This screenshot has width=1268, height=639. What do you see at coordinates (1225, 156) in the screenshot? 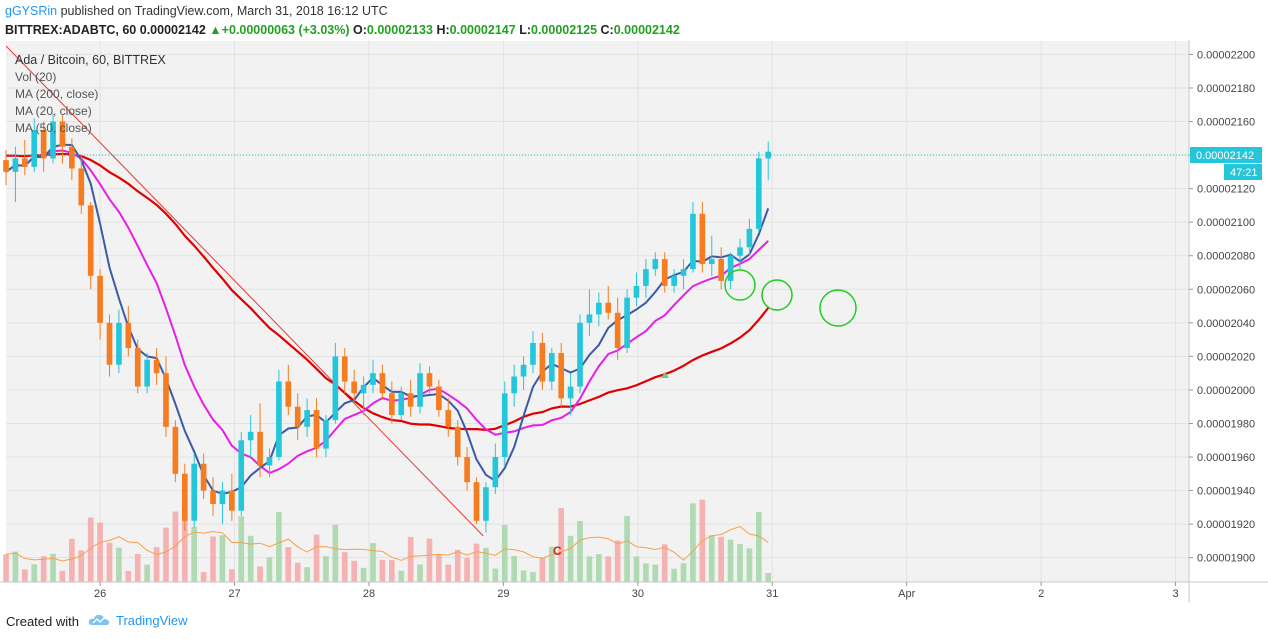
I see `last-price-tag-value: 0.00002142` at bounding box center [1225, 156].